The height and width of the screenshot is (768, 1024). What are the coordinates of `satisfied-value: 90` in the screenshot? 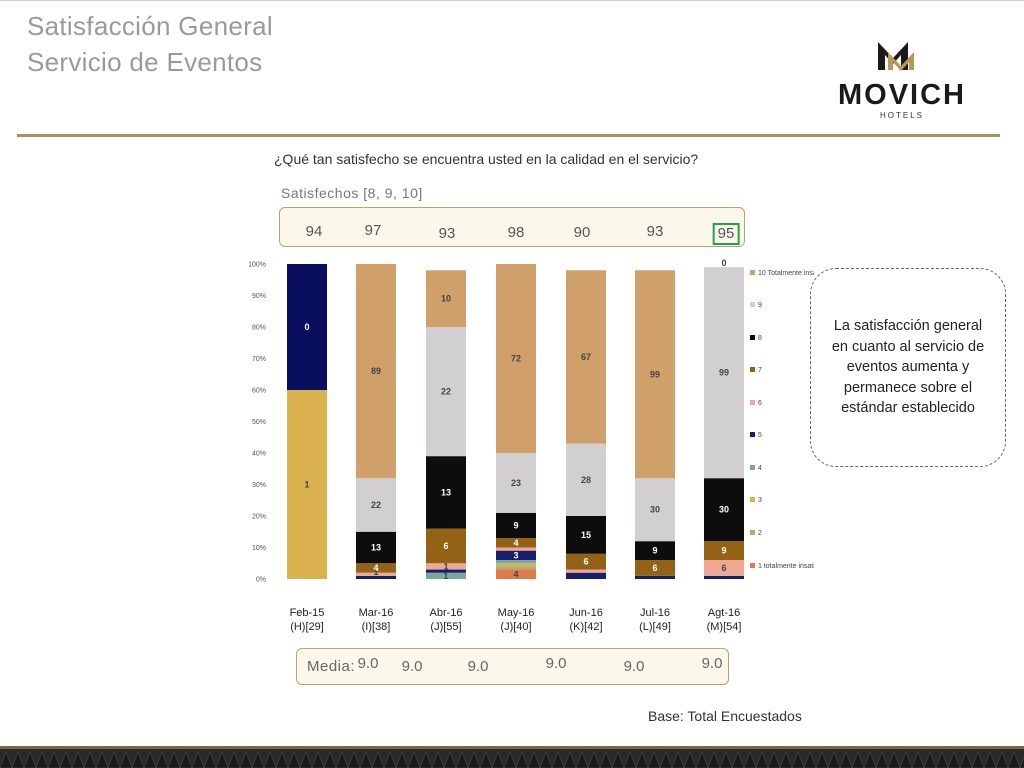 It's located at (582, 232).